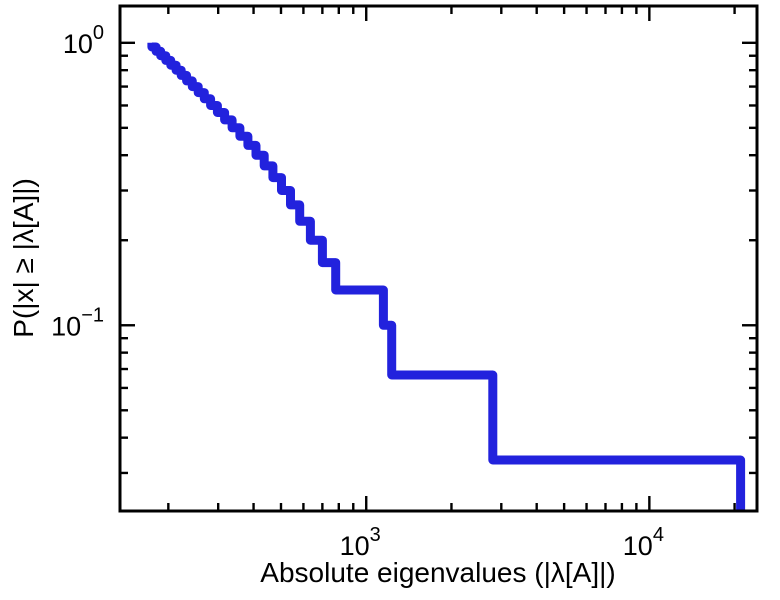  Describe the element at coordinates (77, 322) in the screenshot. I see `y-tick-label: 10⁻¹` at that location.